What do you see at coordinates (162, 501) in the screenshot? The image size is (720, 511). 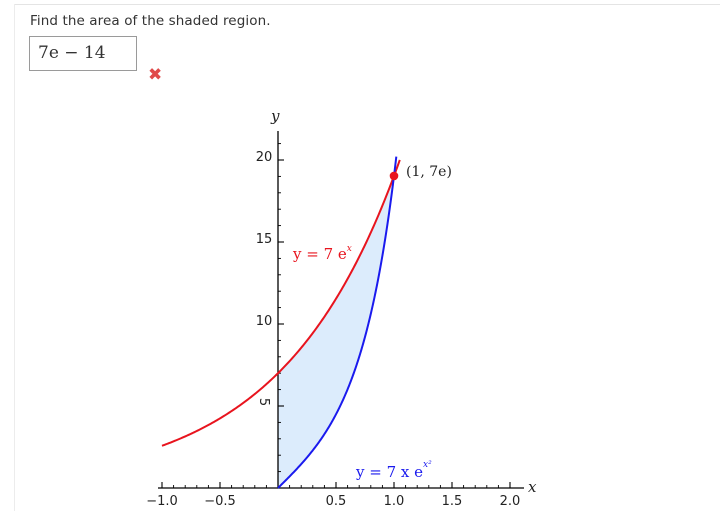 I see `x-tick-label: −1.0` at bounding box center [162, 501].